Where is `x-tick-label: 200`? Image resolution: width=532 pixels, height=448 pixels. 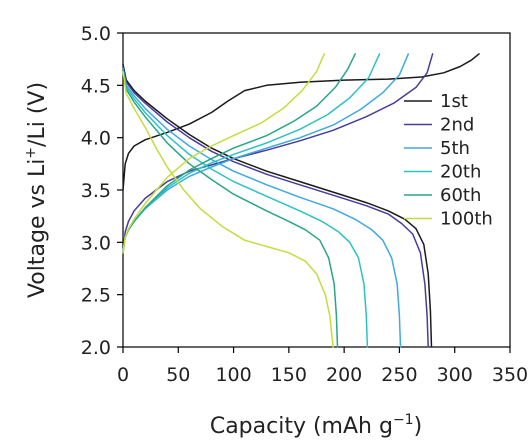
x-tick-label: 200 is located at coordinates (344, 375).